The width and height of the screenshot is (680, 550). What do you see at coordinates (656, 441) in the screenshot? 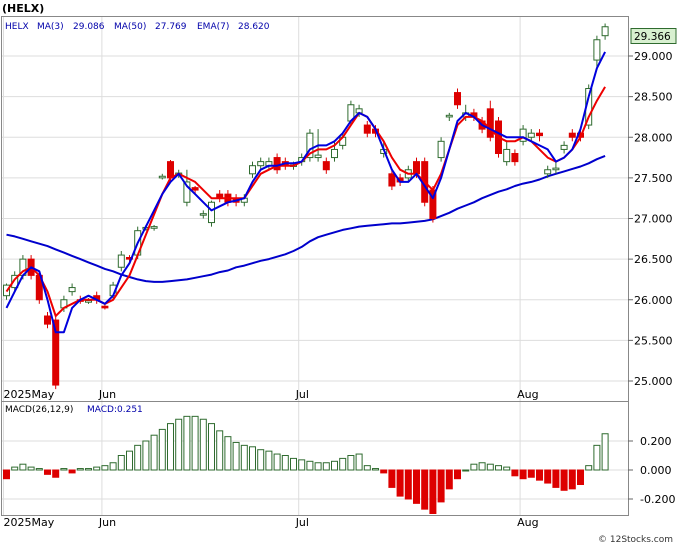
I see `macd-y-tick-label: 0.200` at bounding box center [656, 441].